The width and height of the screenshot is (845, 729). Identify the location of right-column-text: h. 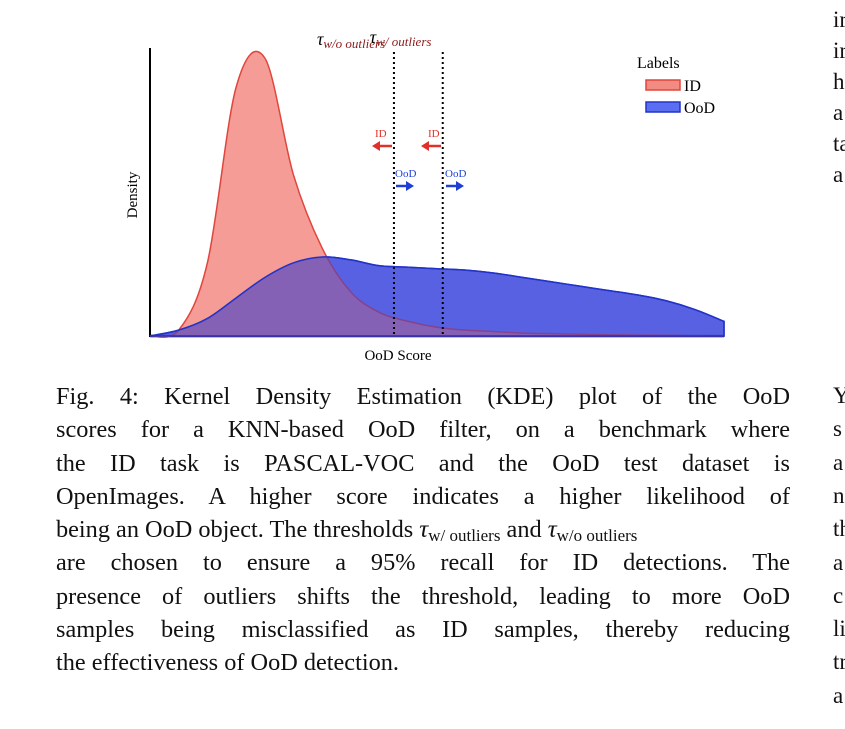
(839, 81).